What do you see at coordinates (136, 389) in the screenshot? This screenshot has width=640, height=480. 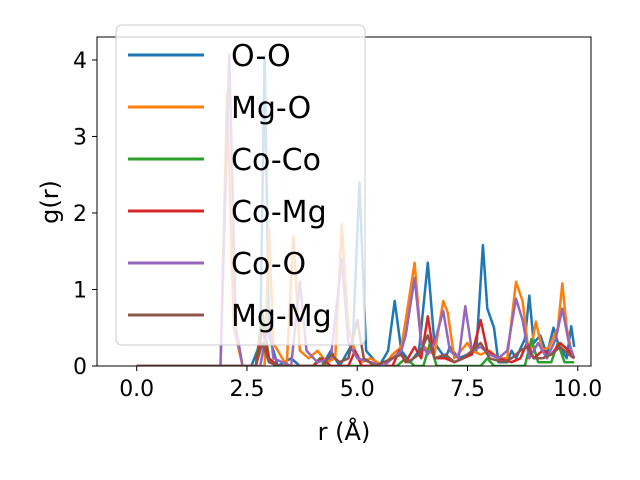 I see `x-tick-label: 0.0` at bounding box center [136, 389].